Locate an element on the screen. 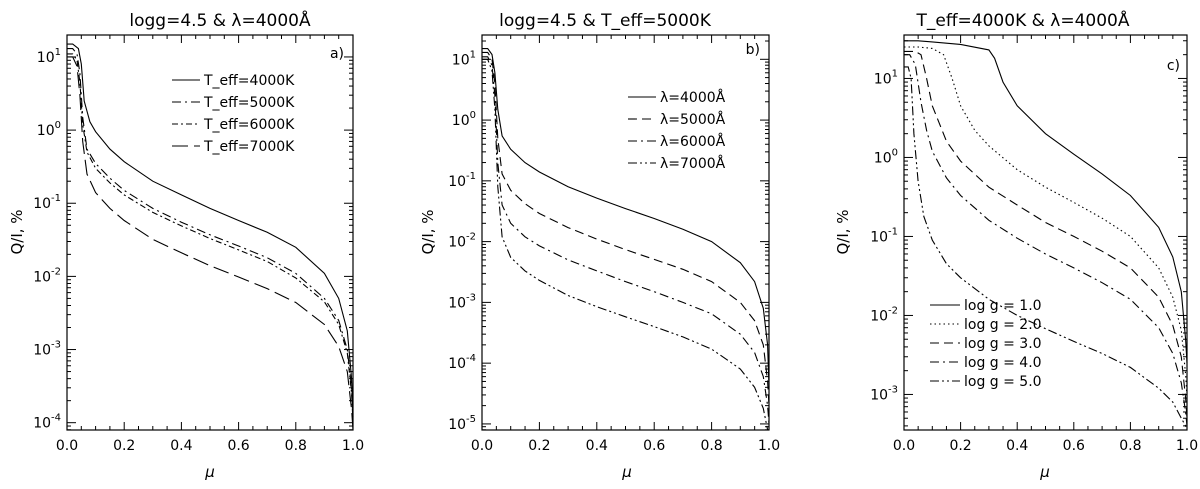 Image resolution: width=1200 pixels, height=489 pixels. panel-b-xtick-label: 0.4 is located at coordinates (597, 446).